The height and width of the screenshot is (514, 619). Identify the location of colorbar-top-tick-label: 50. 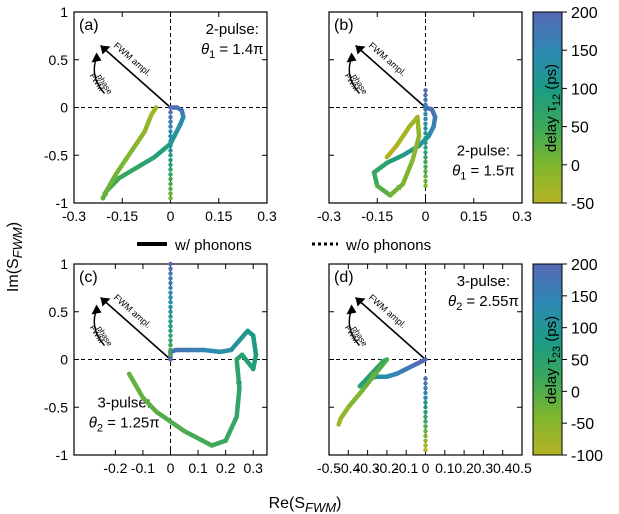
(580, 128).